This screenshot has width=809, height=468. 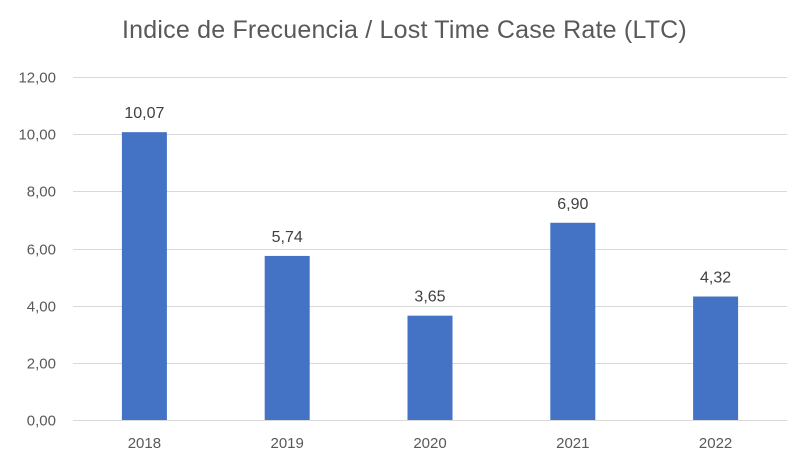 I want to click on x-tick-label-2021: 2021, so click(x=572, y=443).